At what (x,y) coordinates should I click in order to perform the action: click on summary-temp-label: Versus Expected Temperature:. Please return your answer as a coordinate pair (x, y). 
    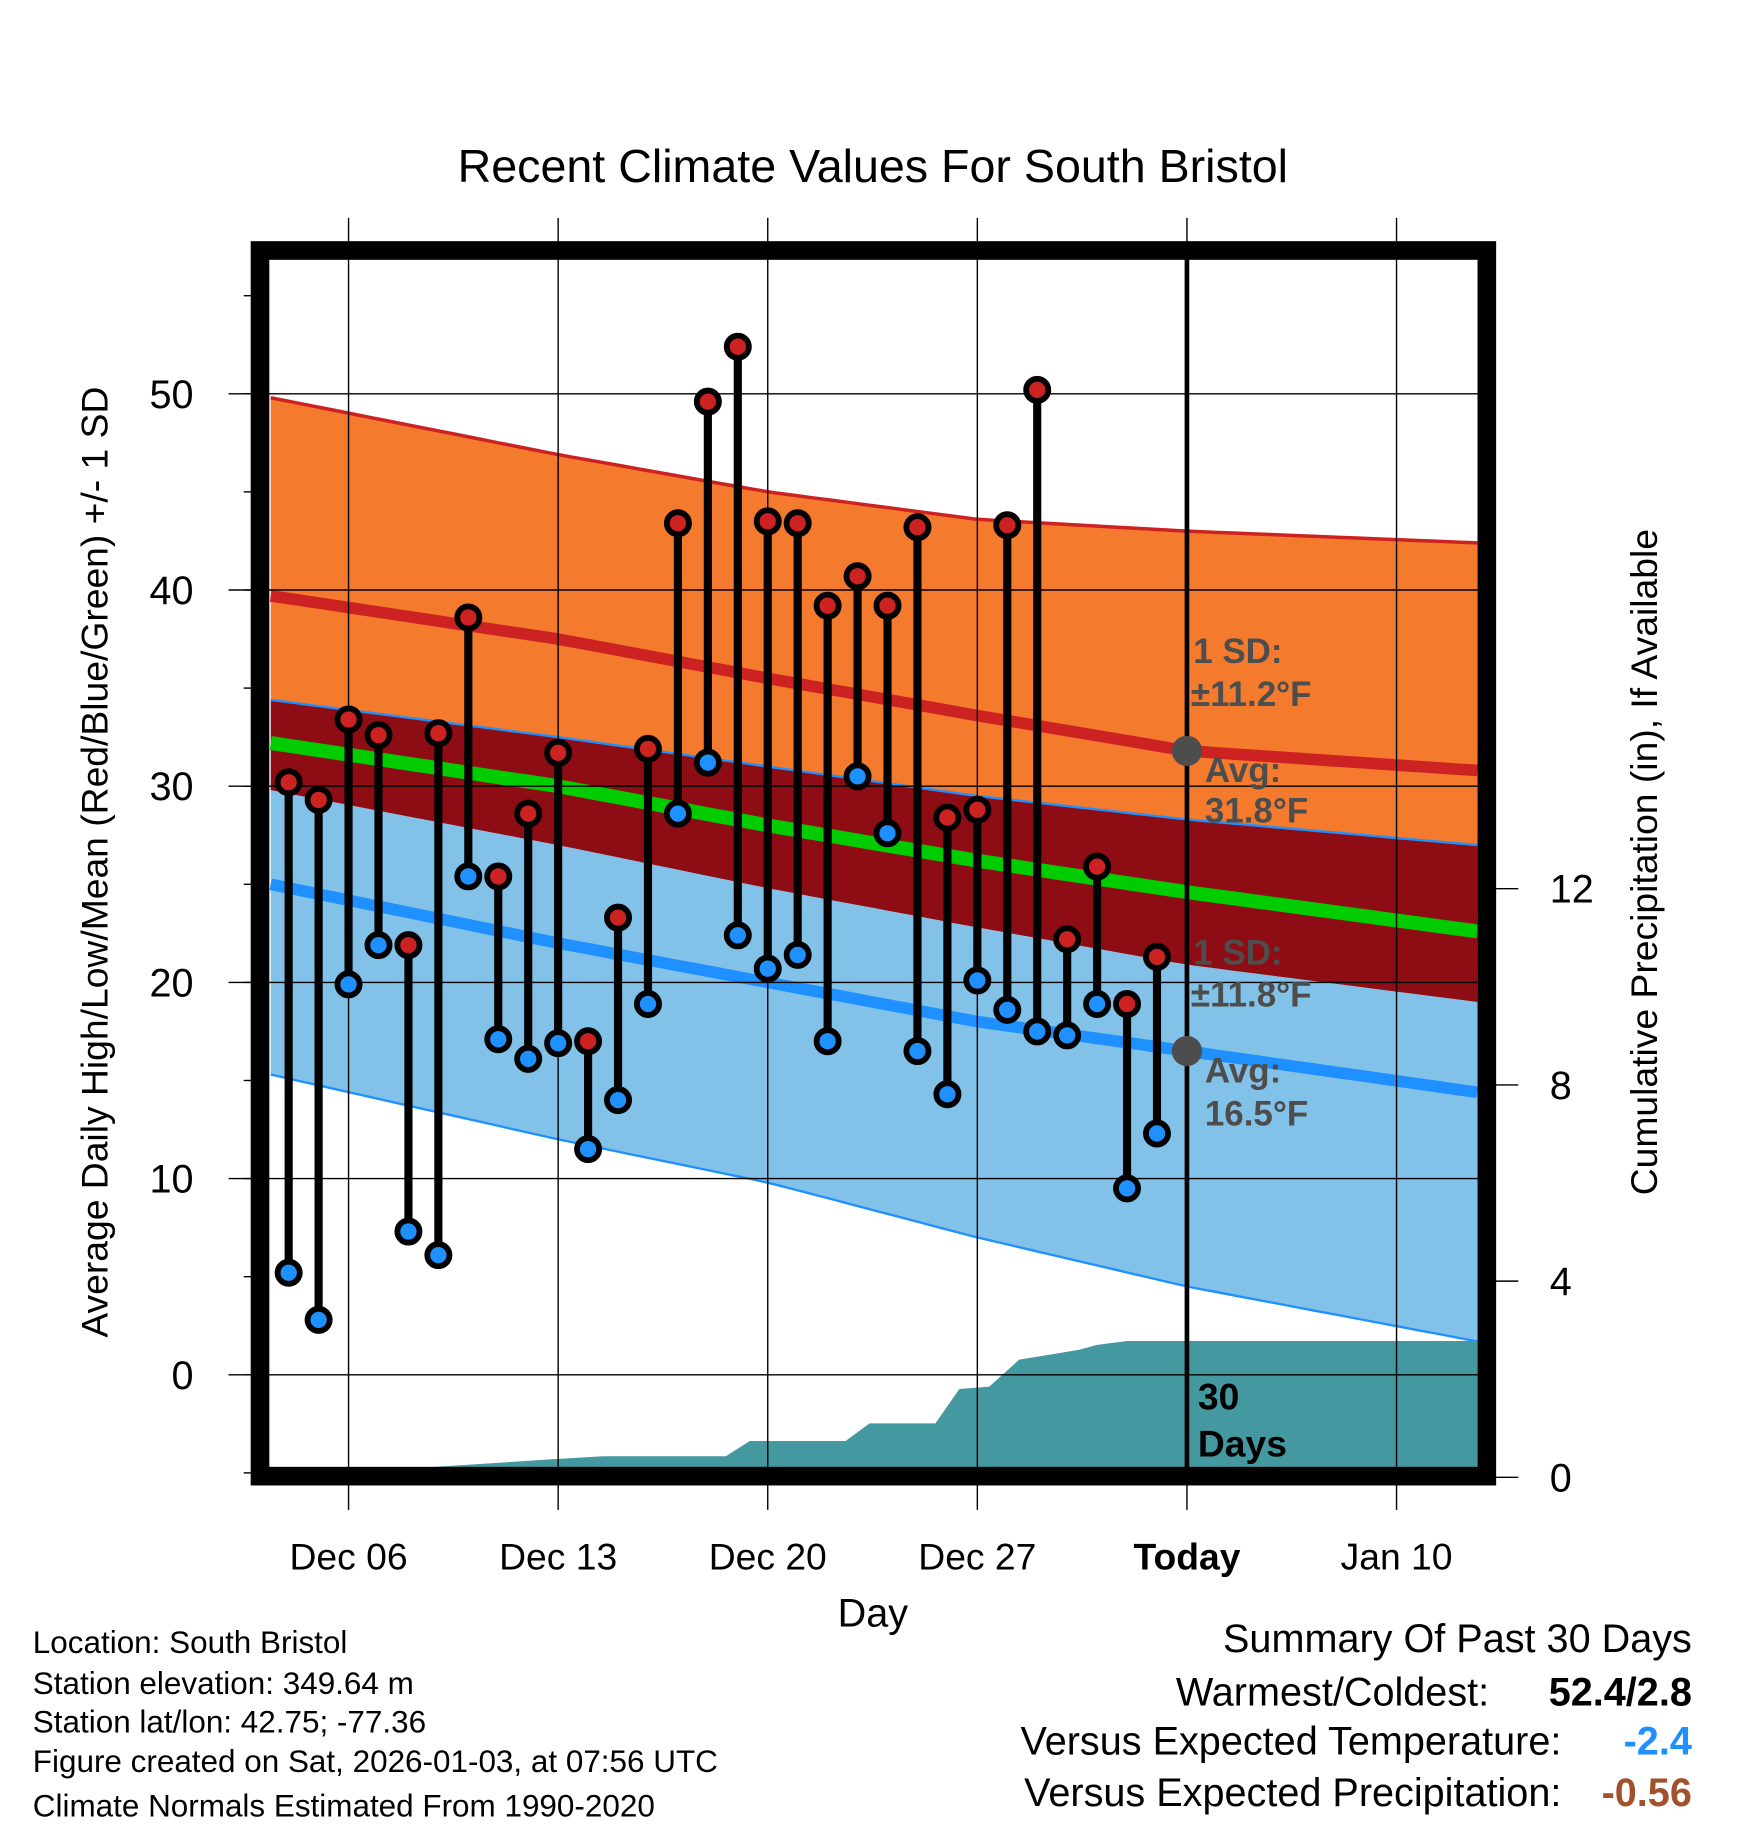
    Looking at the image, I should click on (1290, 1742).